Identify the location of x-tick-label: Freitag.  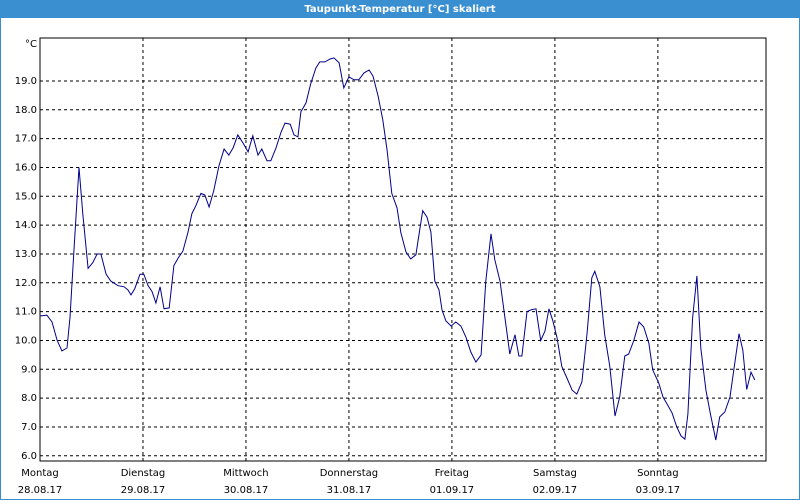
(452, 473).